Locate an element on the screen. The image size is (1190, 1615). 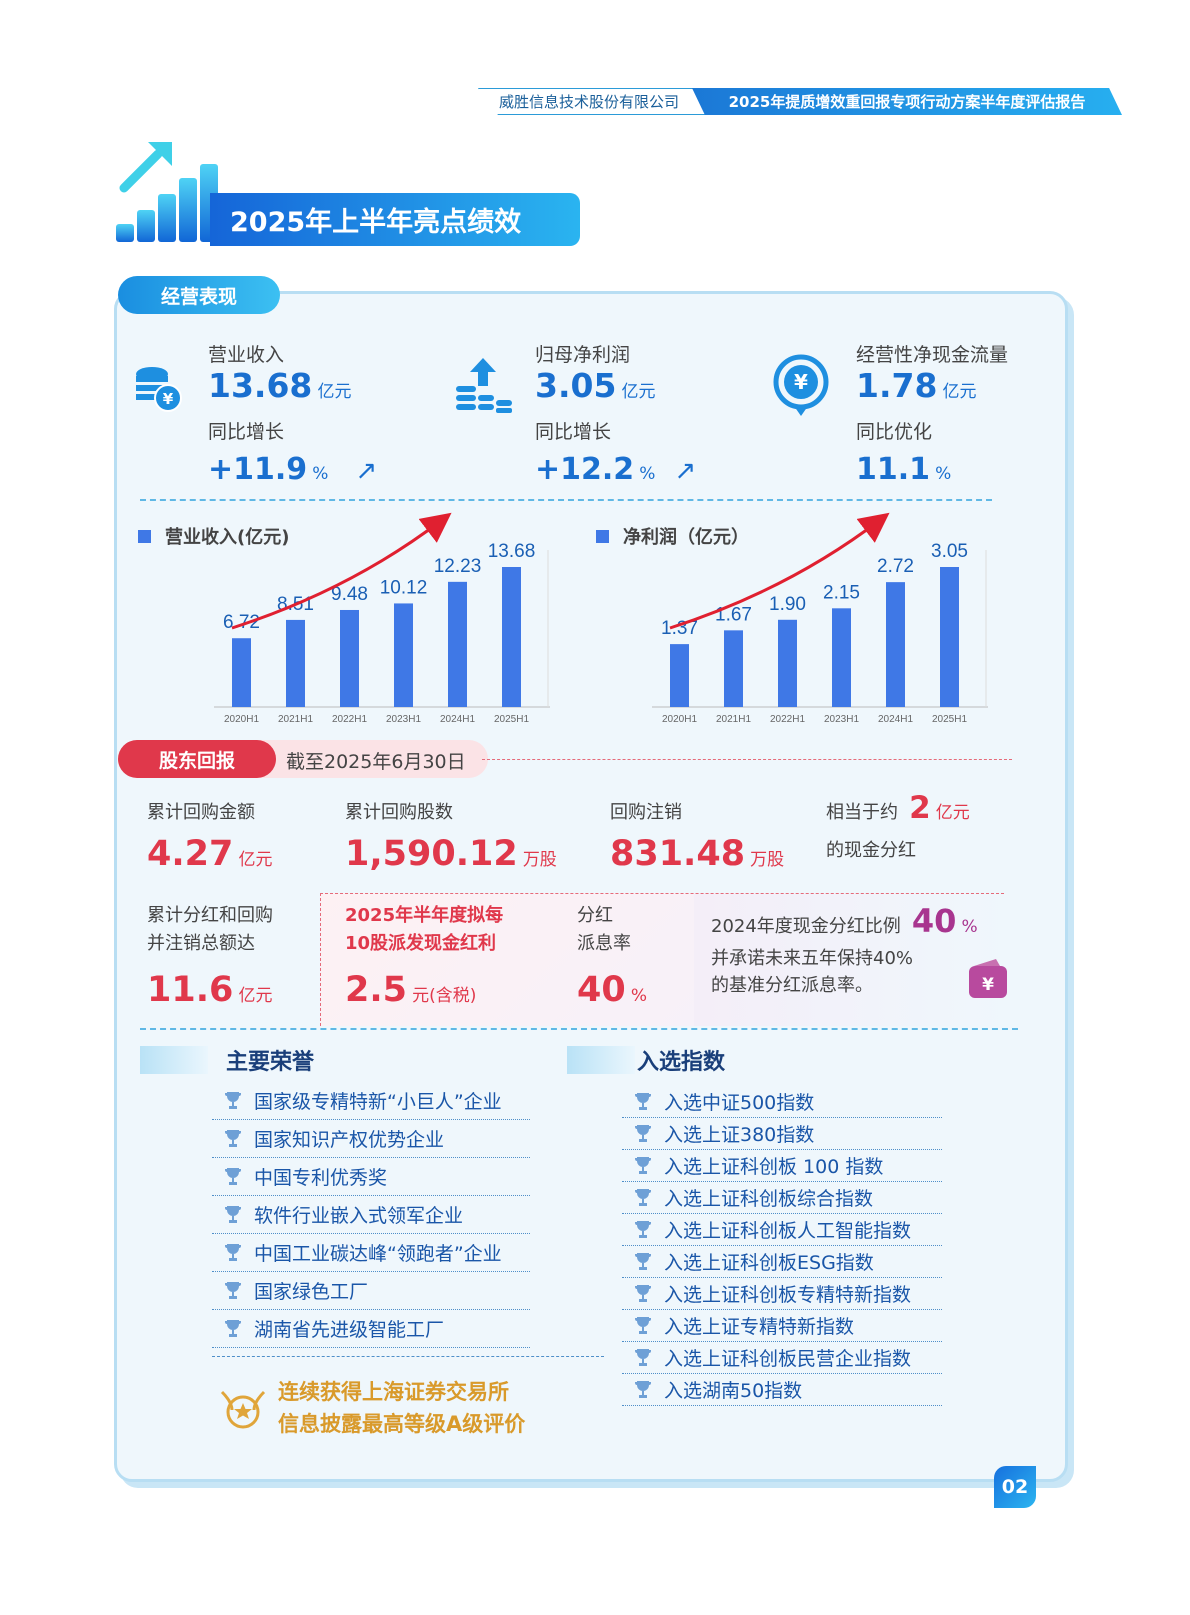
page-number: 02 is located at coordinates (1015, 1487).